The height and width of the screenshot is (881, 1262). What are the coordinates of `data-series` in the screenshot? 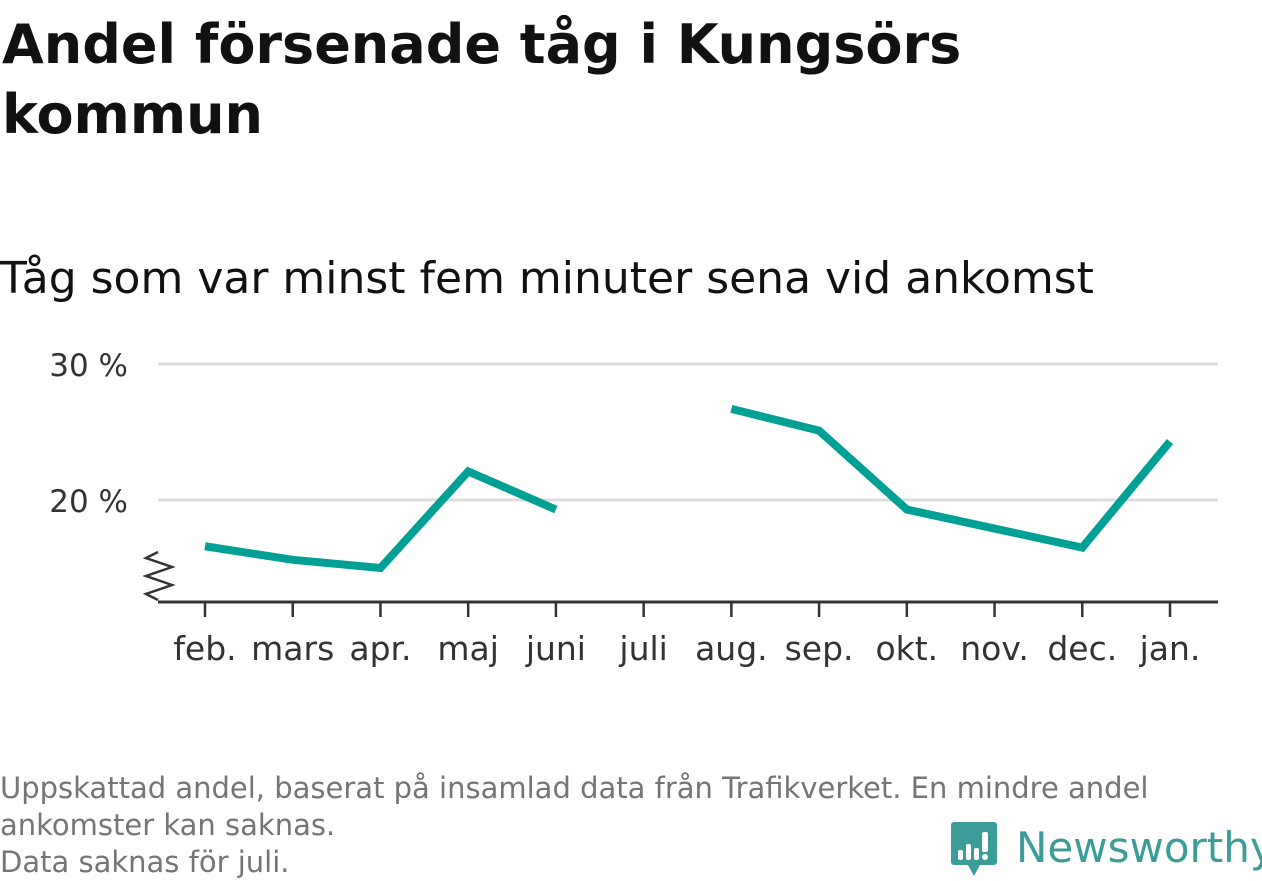 It's located at (687, 488).